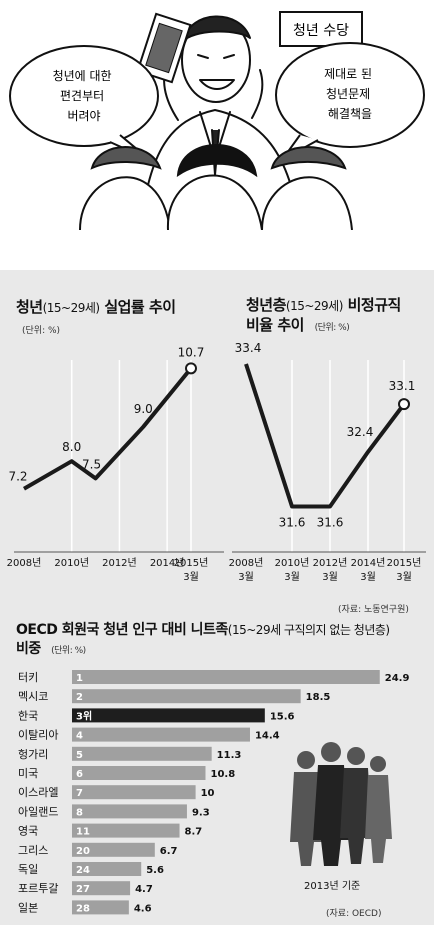 Image resolution: width=434 pixels, height=932 pixels. Describe the element at coordinates (229, 755) in the screenshot. I see `chart3-value-label-4: 11.3` at that location.